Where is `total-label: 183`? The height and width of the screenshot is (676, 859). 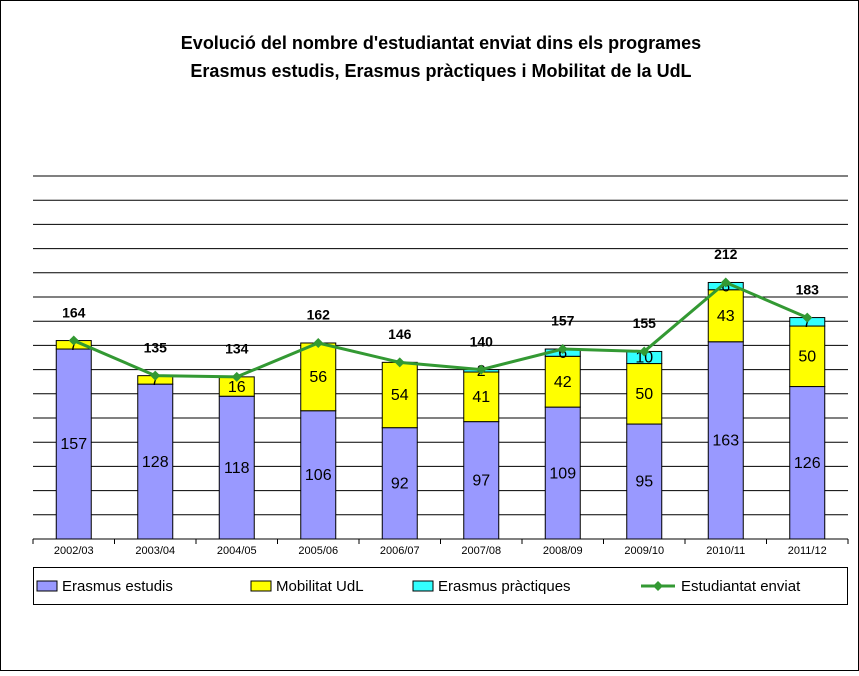
total-label: 183 is located at coordinates (808, 289).